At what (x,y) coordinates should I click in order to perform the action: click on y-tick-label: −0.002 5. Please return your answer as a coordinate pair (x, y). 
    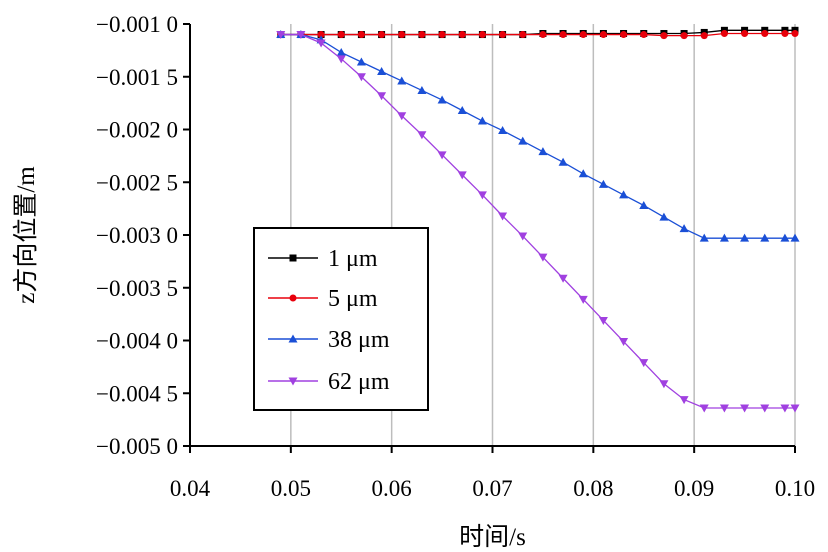
    Looking at the image, I should click on (137, 182).